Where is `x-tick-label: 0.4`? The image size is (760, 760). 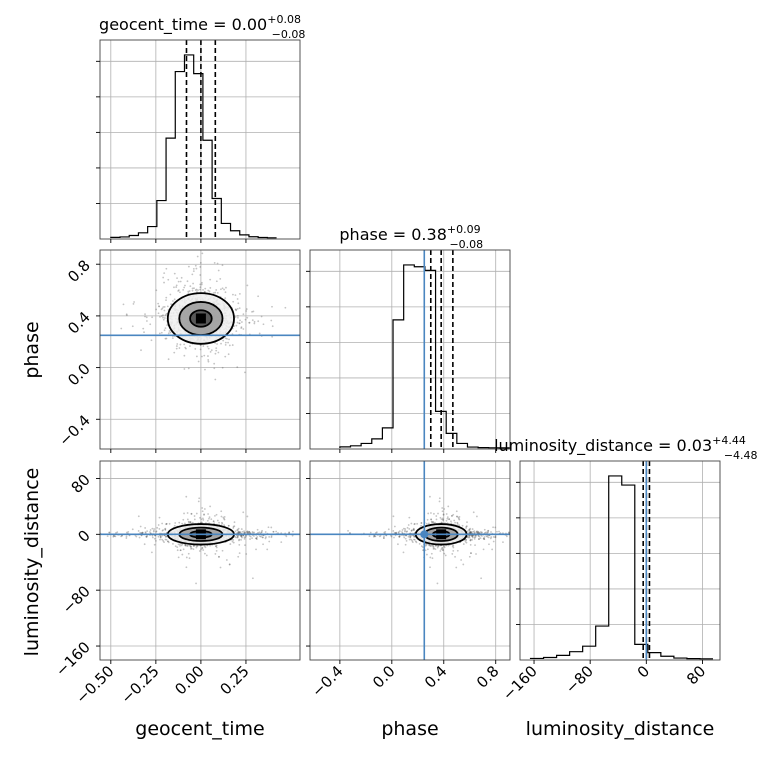
x-tick-label: 0.4 is located at coordinates (436, 677).